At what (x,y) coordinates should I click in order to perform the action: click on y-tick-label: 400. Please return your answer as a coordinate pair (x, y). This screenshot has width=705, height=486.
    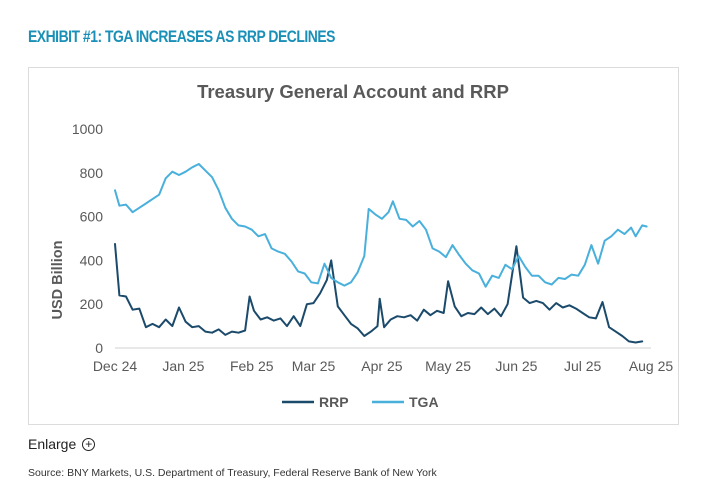
    Looking at the image, I should click on (92, 260).